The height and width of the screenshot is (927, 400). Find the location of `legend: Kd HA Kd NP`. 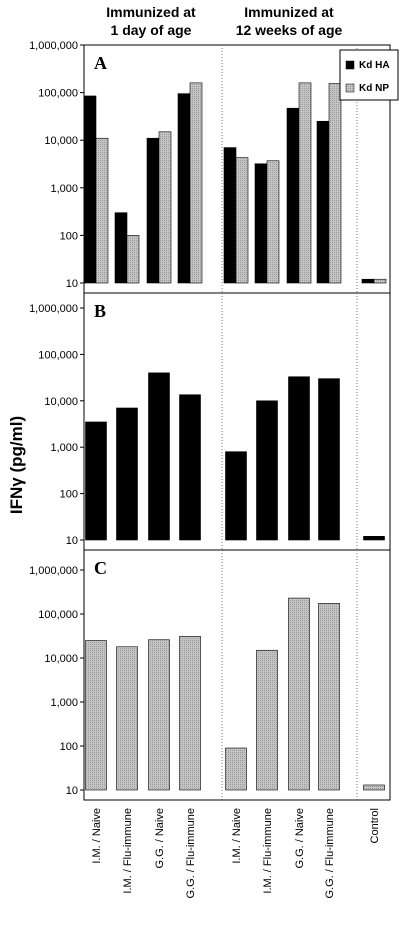

legend: Kd HA Kd NP is located at coordinates (369, 75).